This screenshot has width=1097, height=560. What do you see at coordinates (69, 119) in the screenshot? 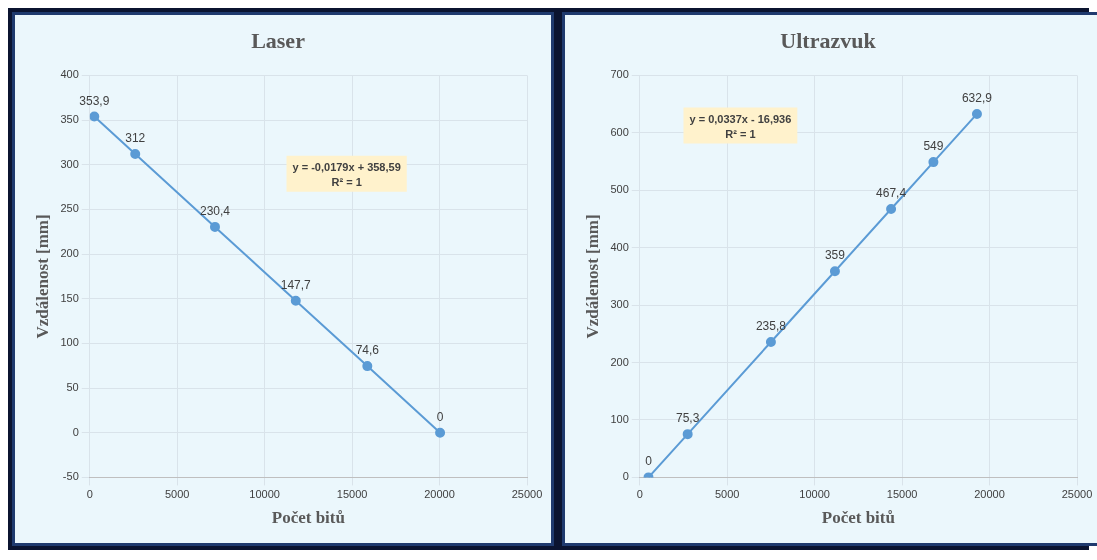
I see `y-tick-label: 350` at bounding box center [69, 119].